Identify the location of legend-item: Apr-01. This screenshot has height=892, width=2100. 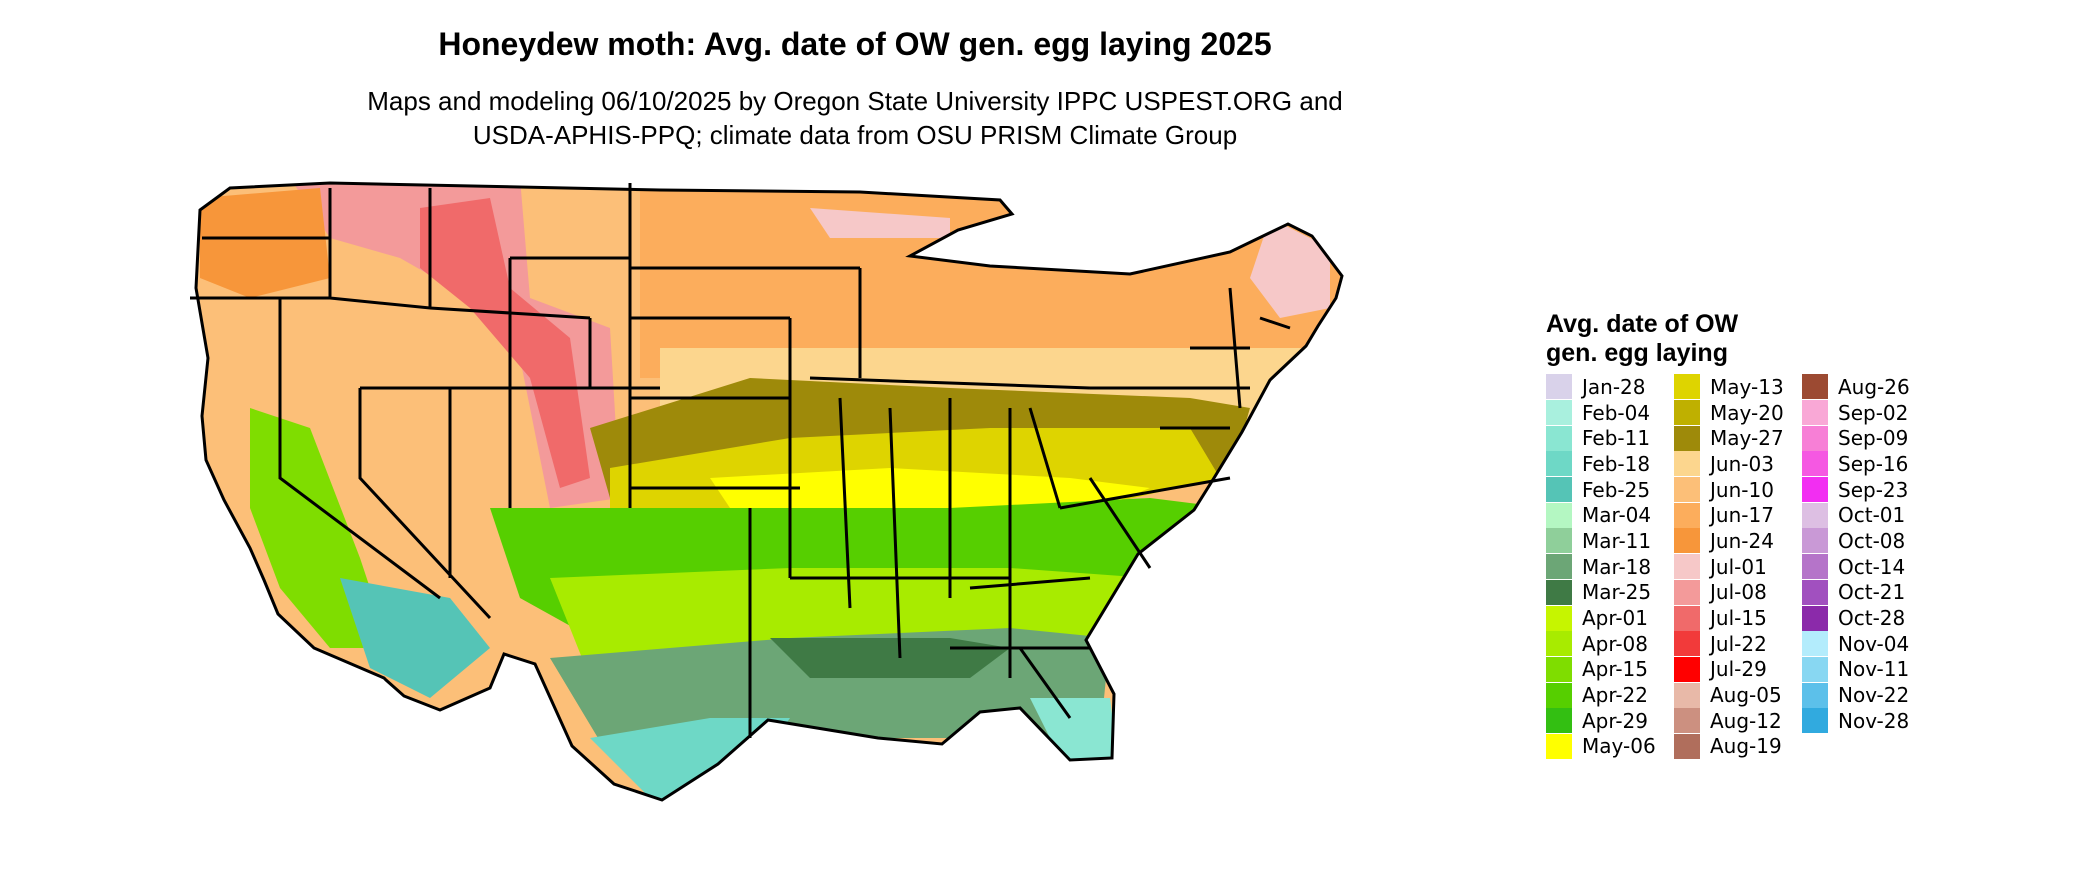
(1610, 618).